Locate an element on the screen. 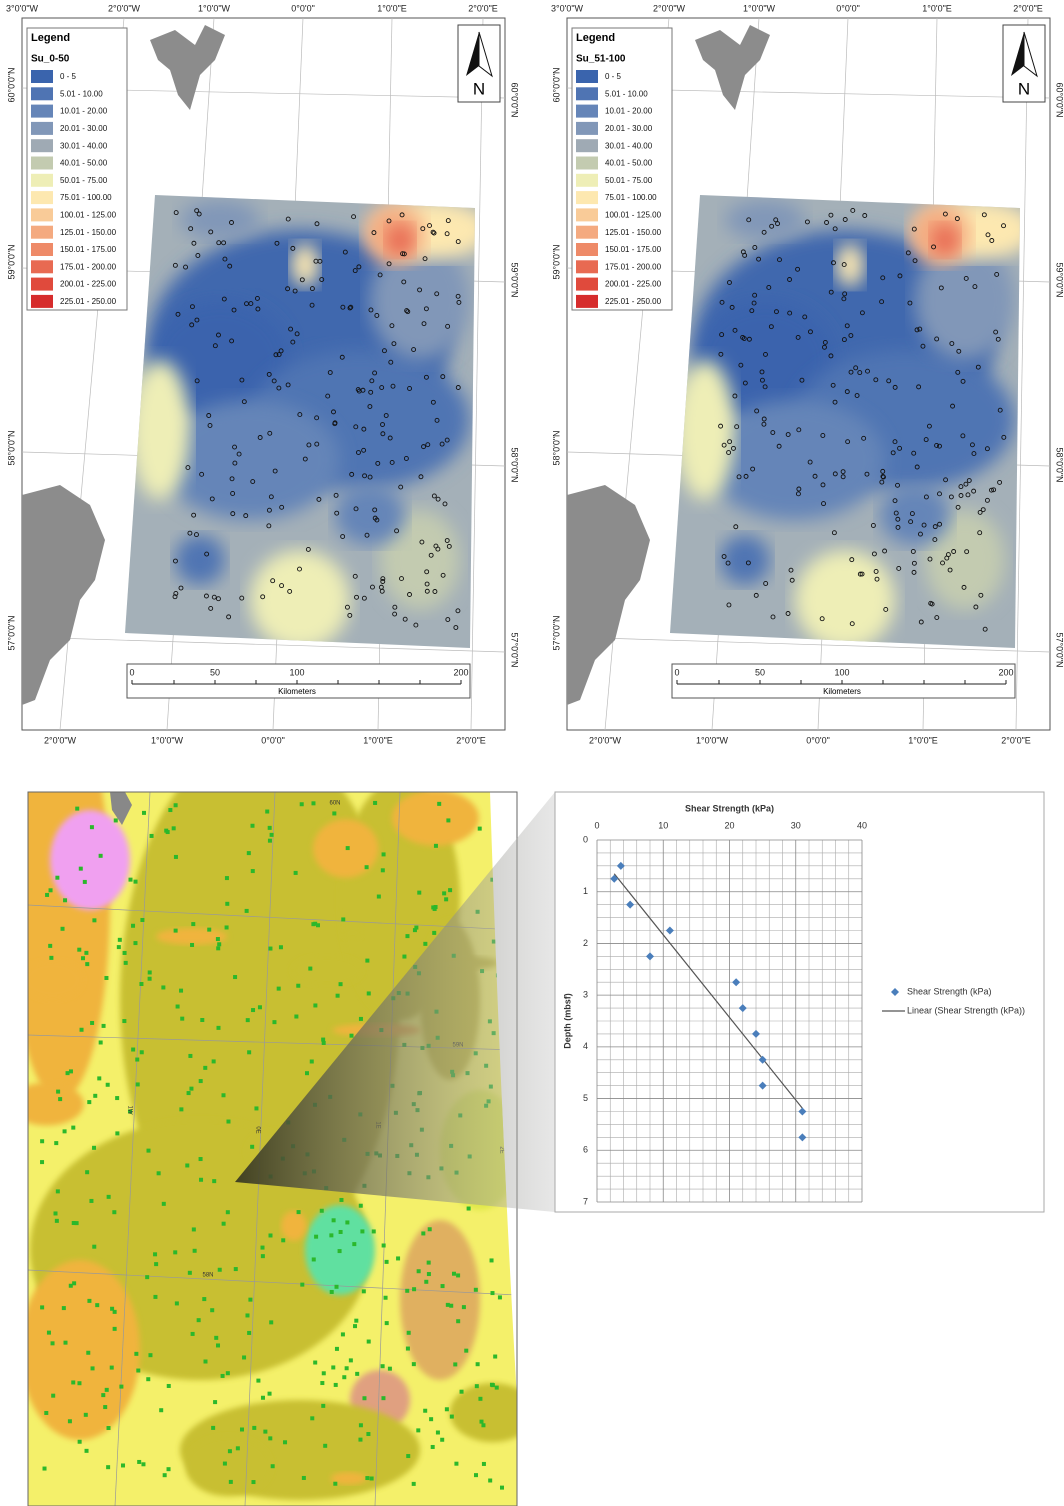  north-label: N is located at coordinates (479, 88).